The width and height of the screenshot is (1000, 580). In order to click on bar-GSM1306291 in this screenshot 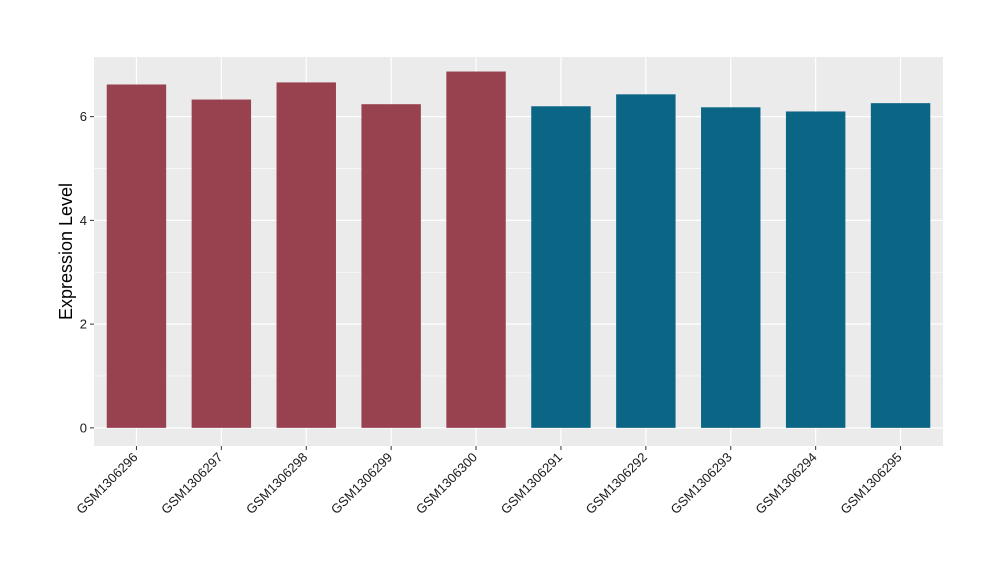, I will do `click(561, 267)`.